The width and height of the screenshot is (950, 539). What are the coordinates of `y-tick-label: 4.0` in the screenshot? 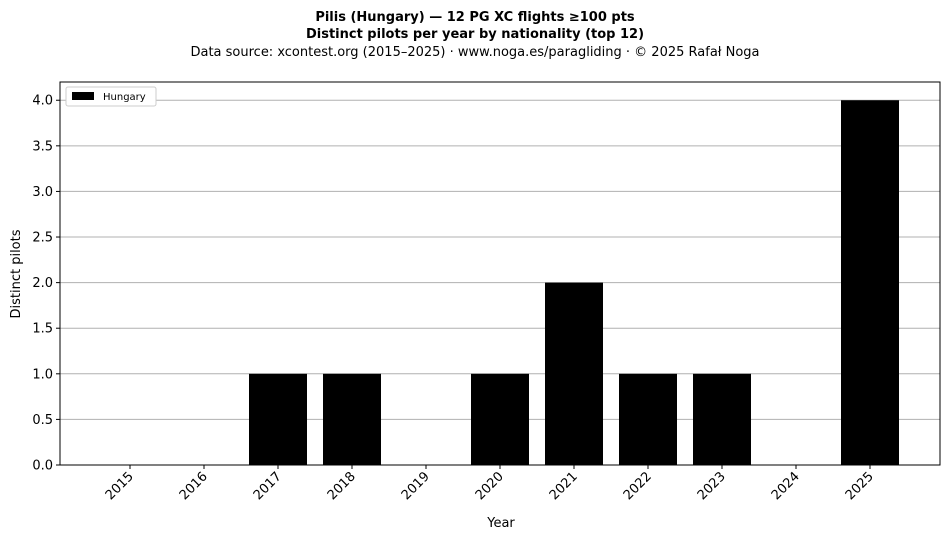 It's located at (42, 101).